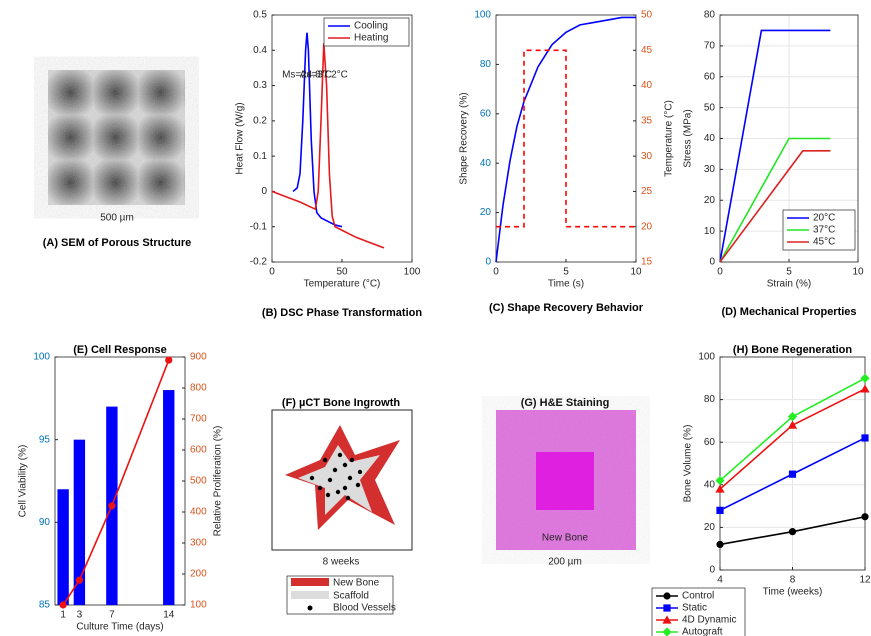  What do you see at coordinates (865, 580) in the screenshot?
I see `x-tick-label: 12` at bounding box center [865, 580].